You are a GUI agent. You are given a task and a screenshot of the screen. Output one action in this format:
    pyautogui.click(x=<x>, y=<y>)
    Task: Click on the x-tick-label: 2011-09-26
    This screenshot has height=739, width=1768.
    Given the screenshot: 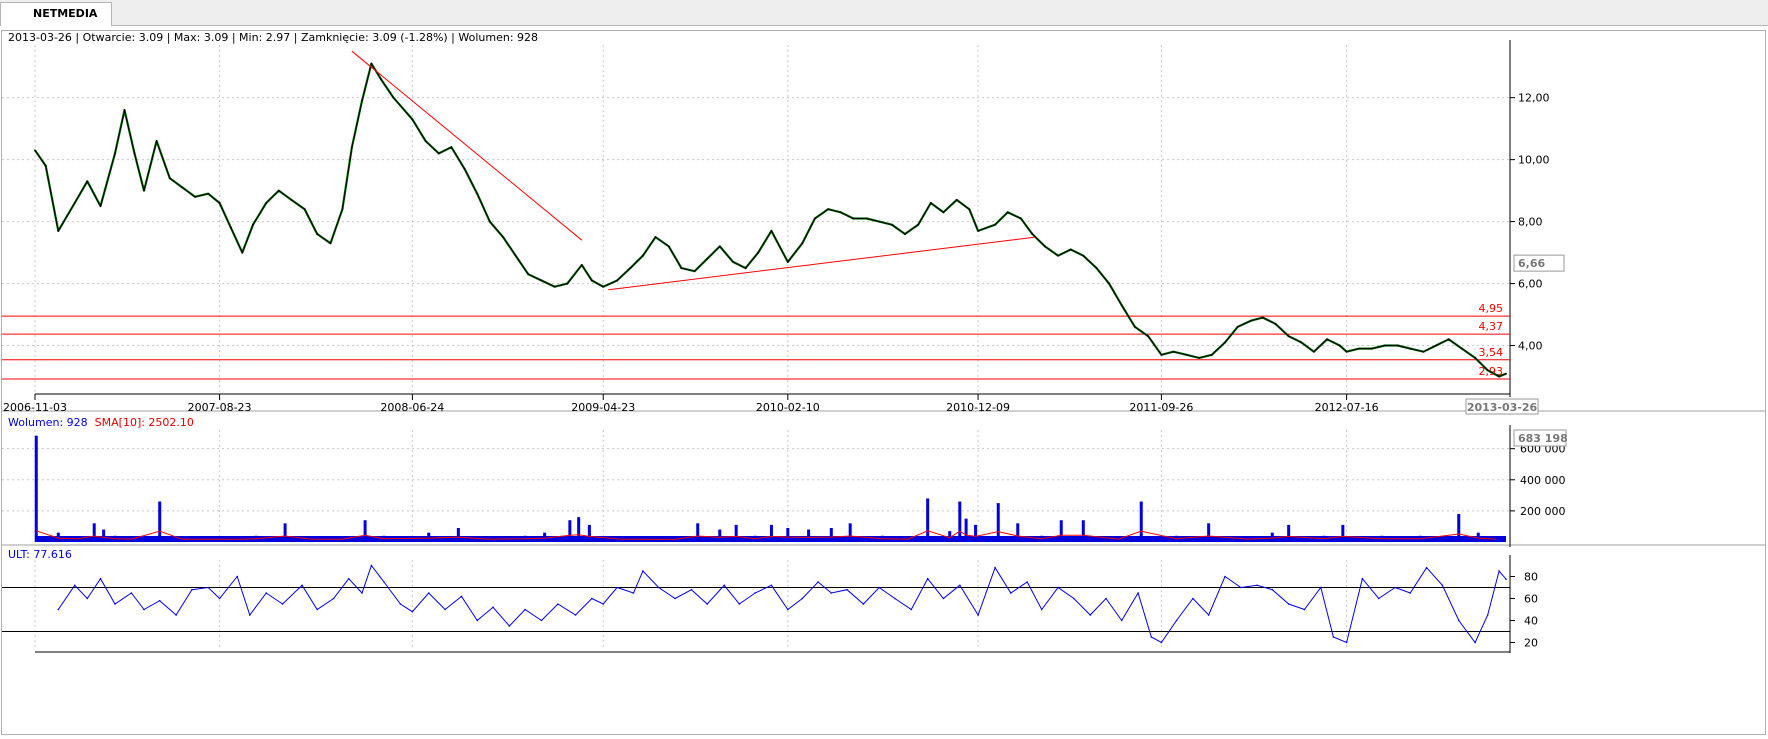 What is the action you would take?
    pyautogui.click(x=1161, y=407)
    